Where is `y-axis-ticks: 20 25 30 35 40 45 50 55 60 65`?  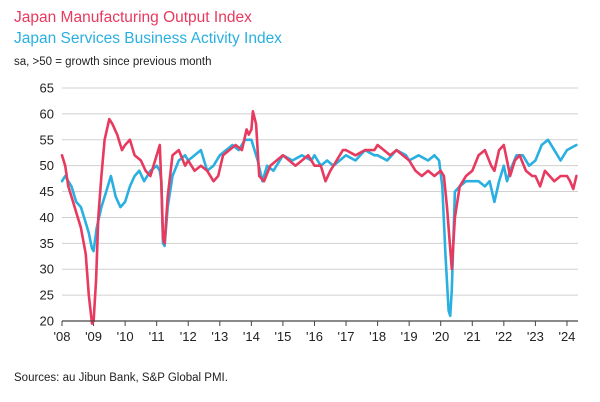 y-axis-ticks: 20 25 30 35 40 45 50 55 60 65 is located at coordinates (47, 205).